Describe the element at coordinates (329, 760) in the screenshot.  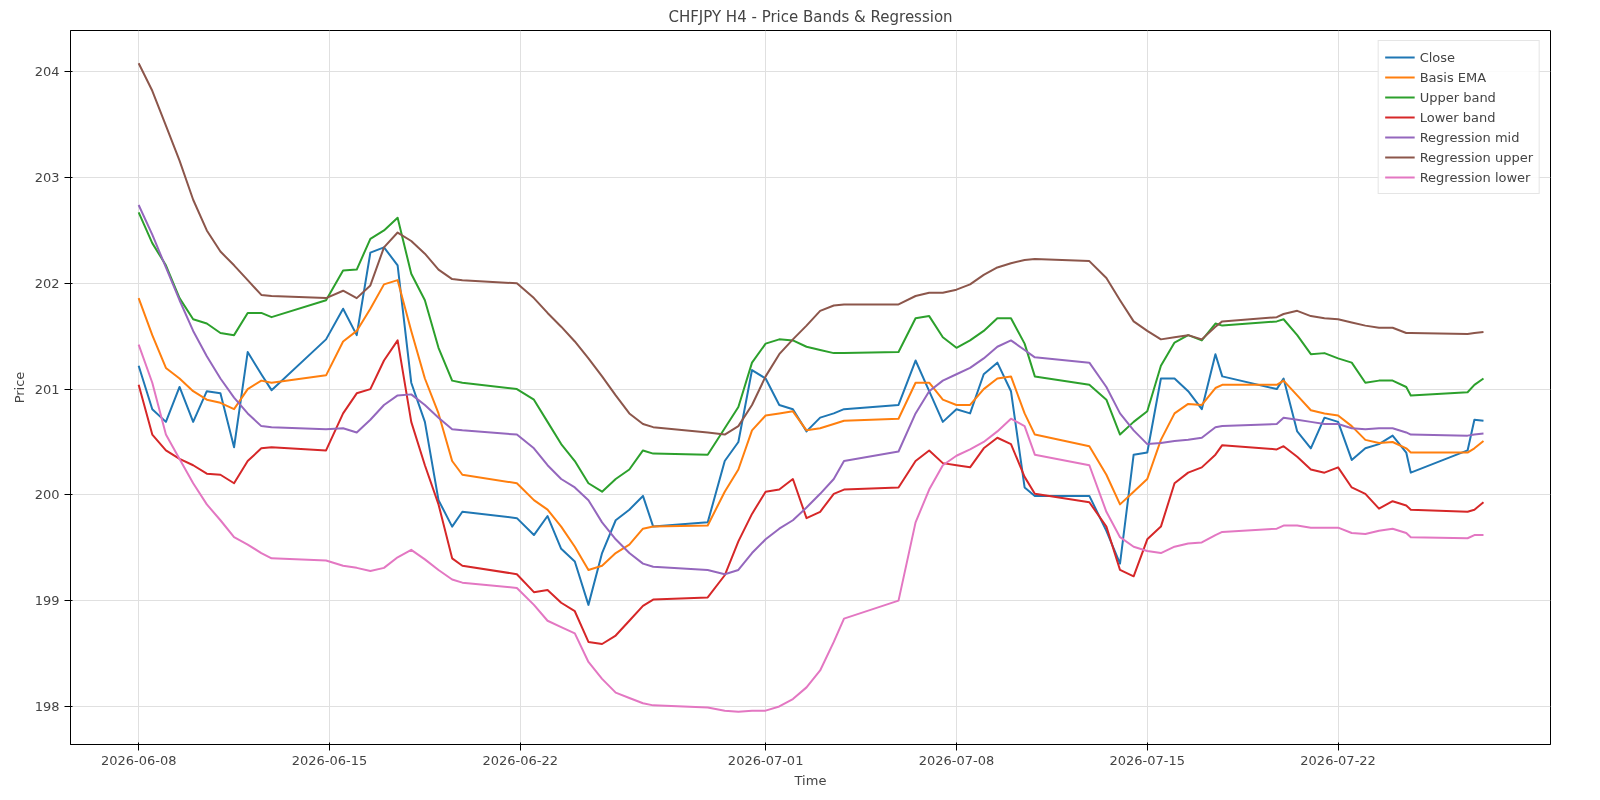
I see `x-tick-label: 2026-06-15` at that location.